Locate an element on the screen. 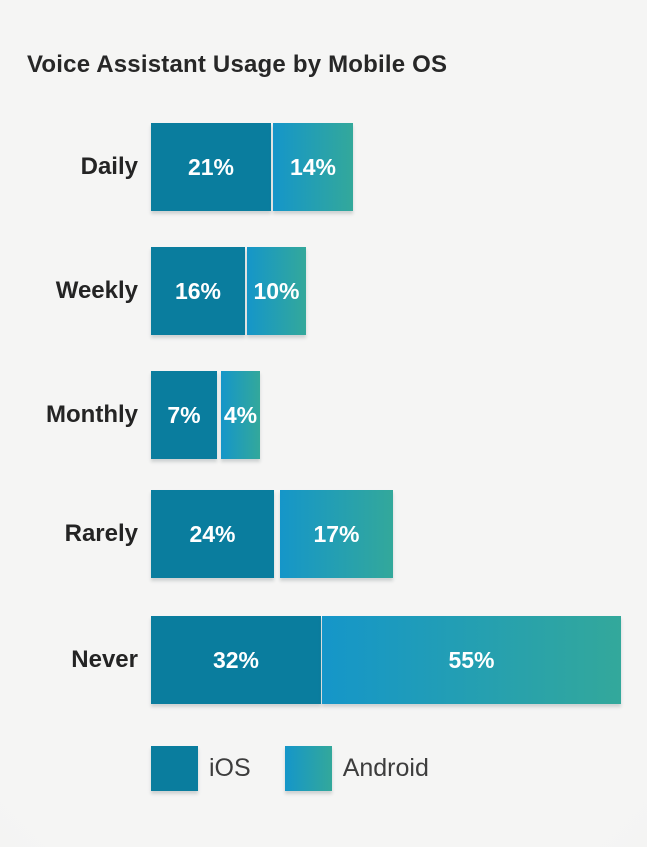  bar-segment-ios: 24% is located at coordinates (212, 534).